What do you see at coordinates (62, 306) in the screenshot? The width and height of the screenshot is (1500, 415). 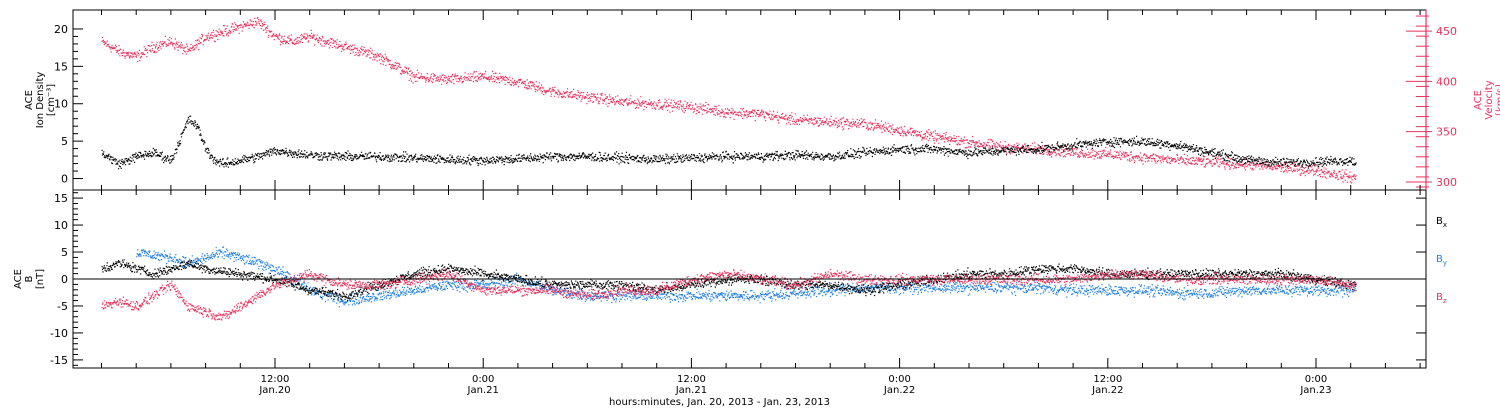 I see `b-tick-label: -5` at bounding box center [62, 306].